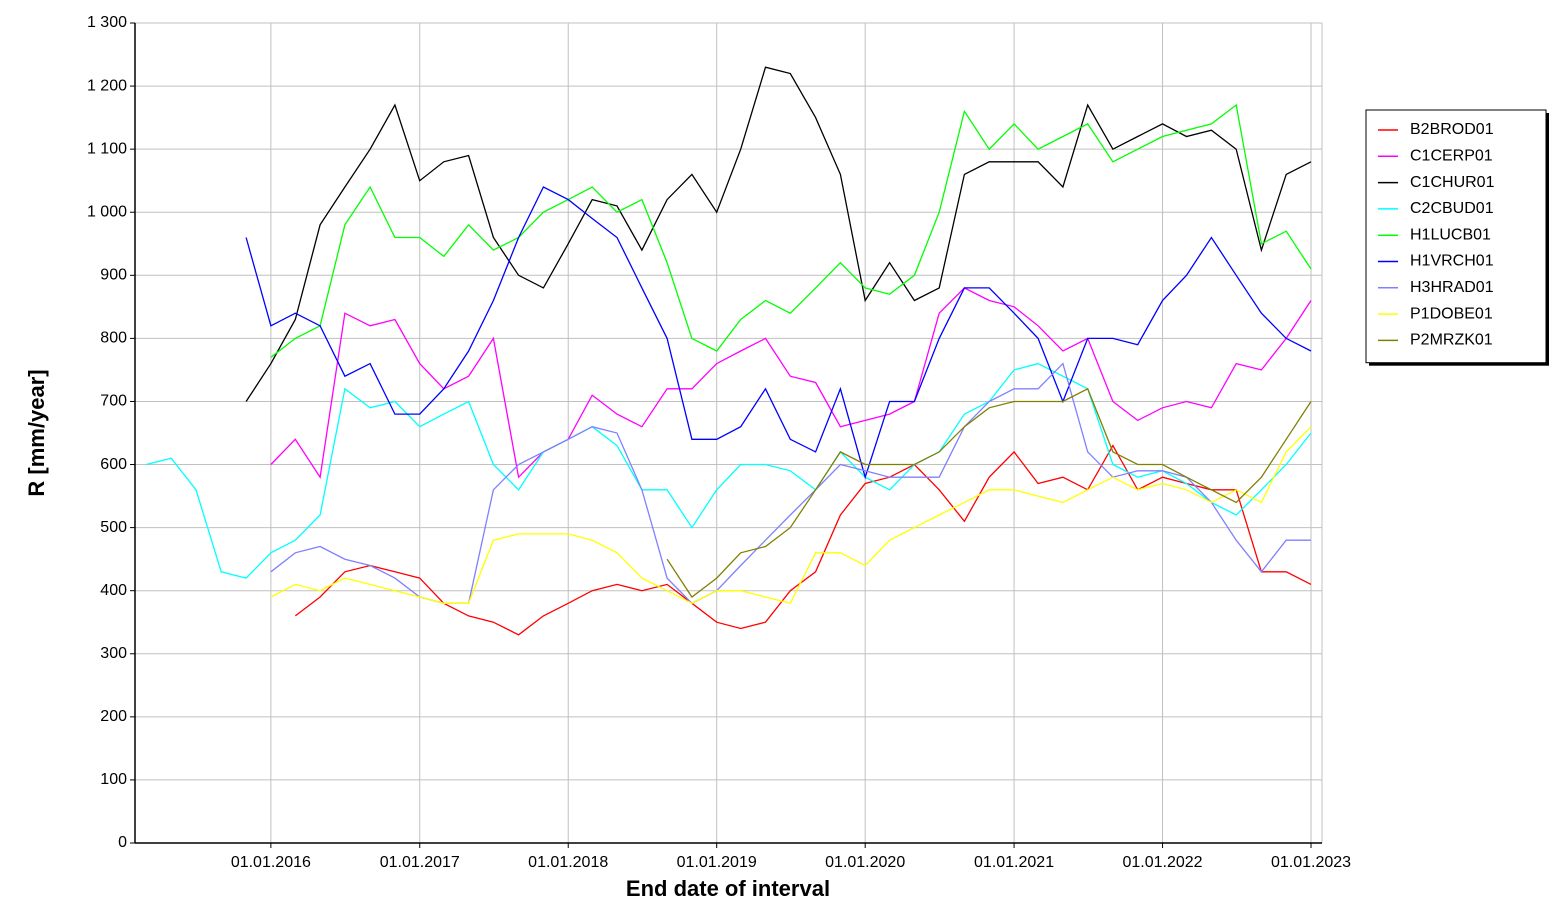 This screenshot has height=908, width=1552. Describe the element at coordinates (113, 275) in the screenshot. I see `y-tick-label: 900` at that location.